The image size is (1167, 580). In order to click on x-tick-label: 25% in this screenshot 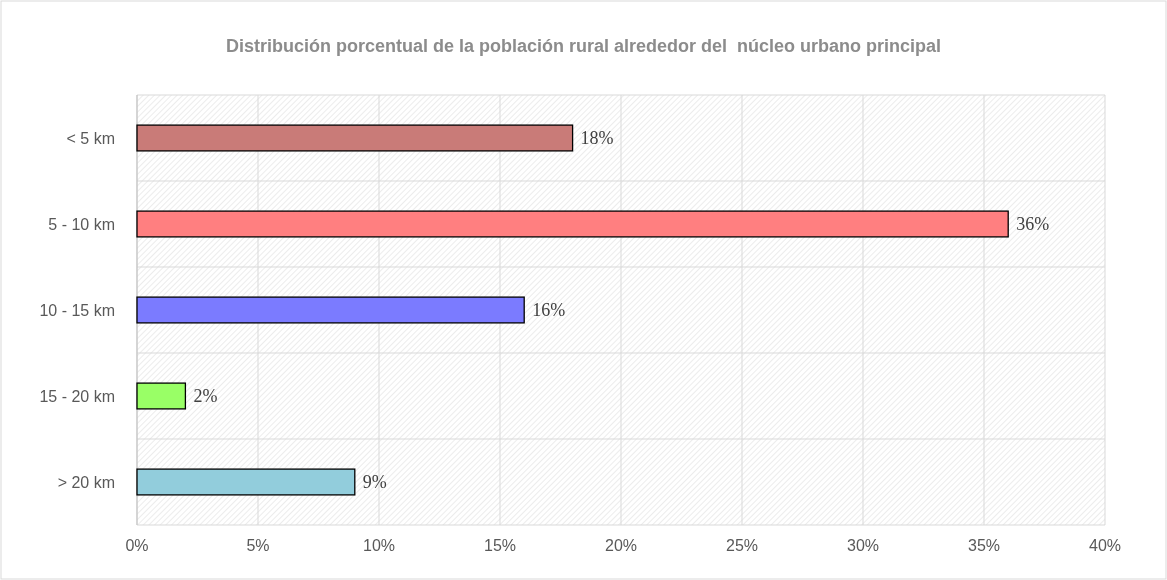, I will do `click(742, 545)`.